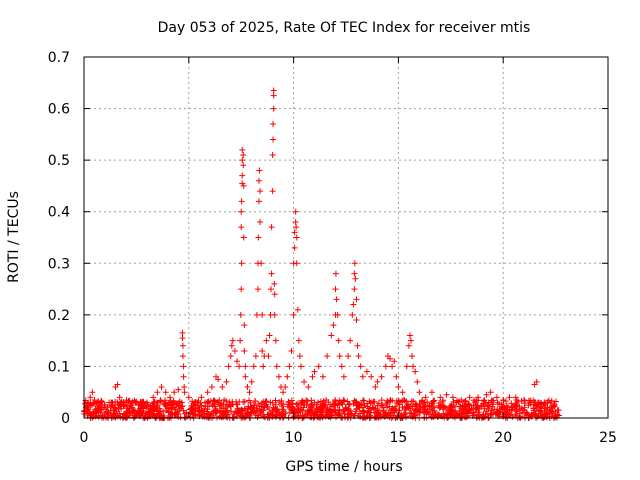 Image resolution: width=640 pixels, height=480 pixels. Describe the element at coordinates (59, 316) in the screenshot. I see `y-tick-label: 0.2` at that location.